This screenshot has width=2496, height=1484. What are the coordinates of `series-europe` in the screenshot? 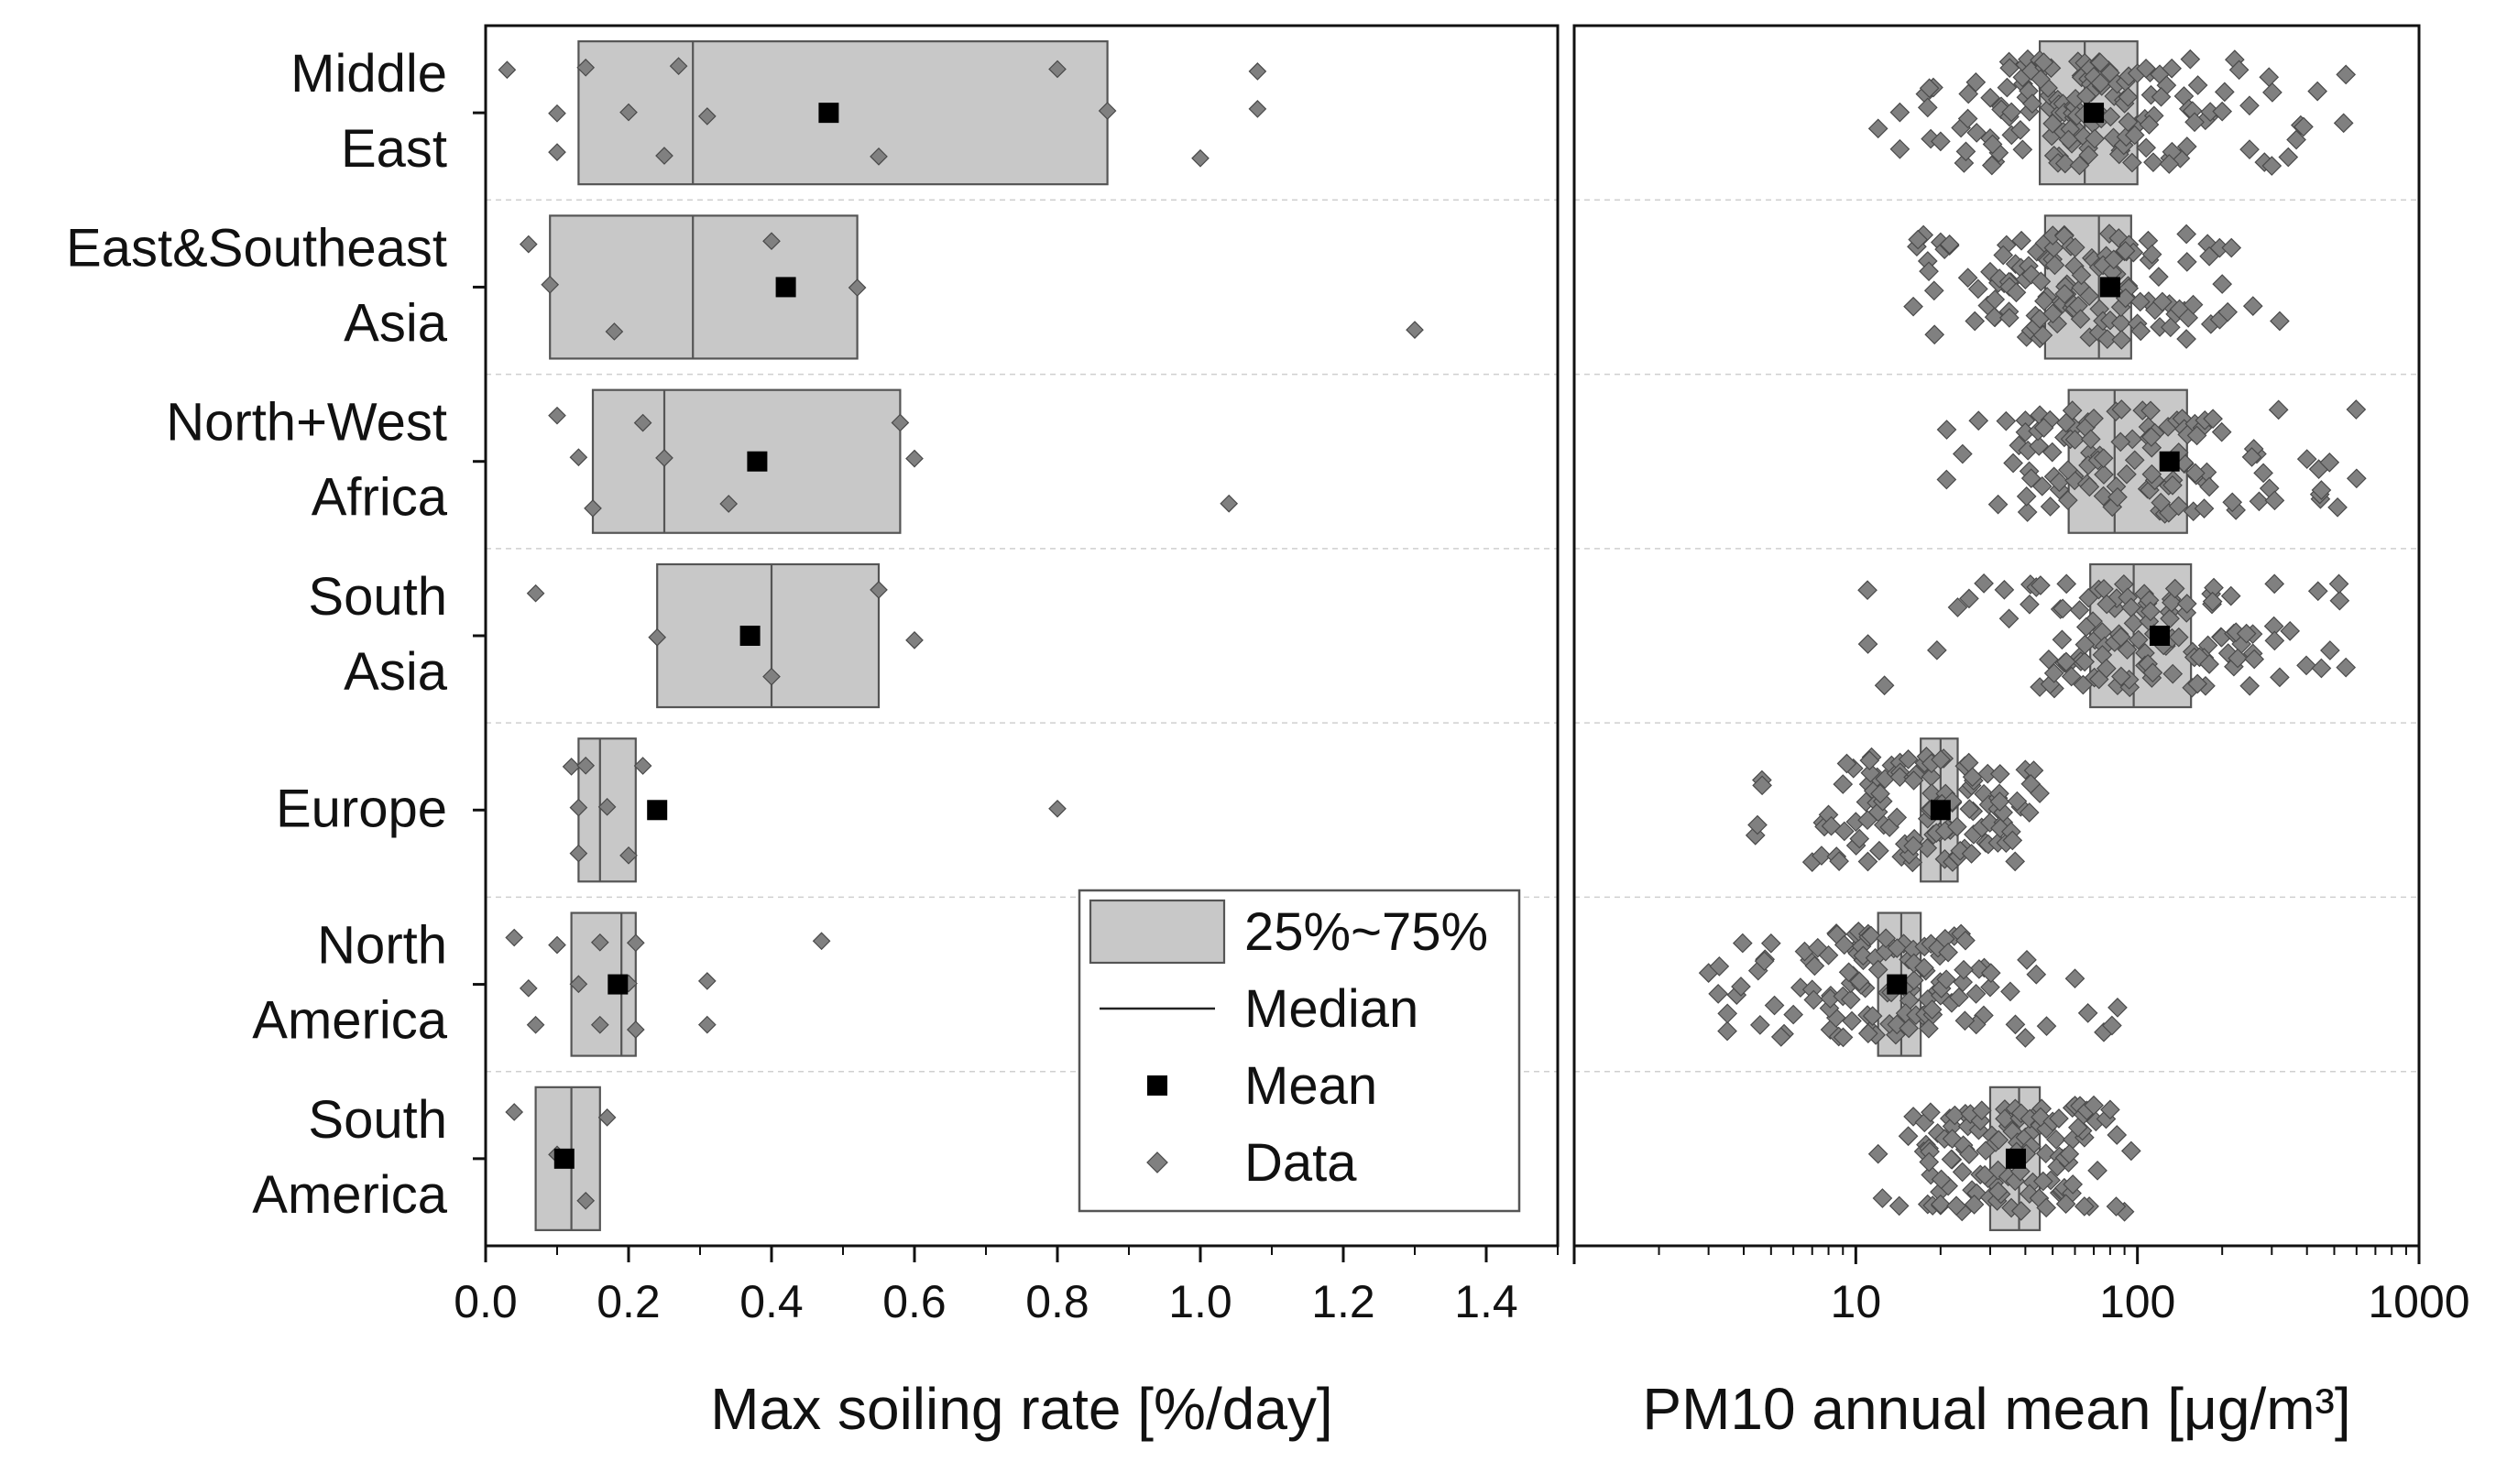 It's located at (814, 810).